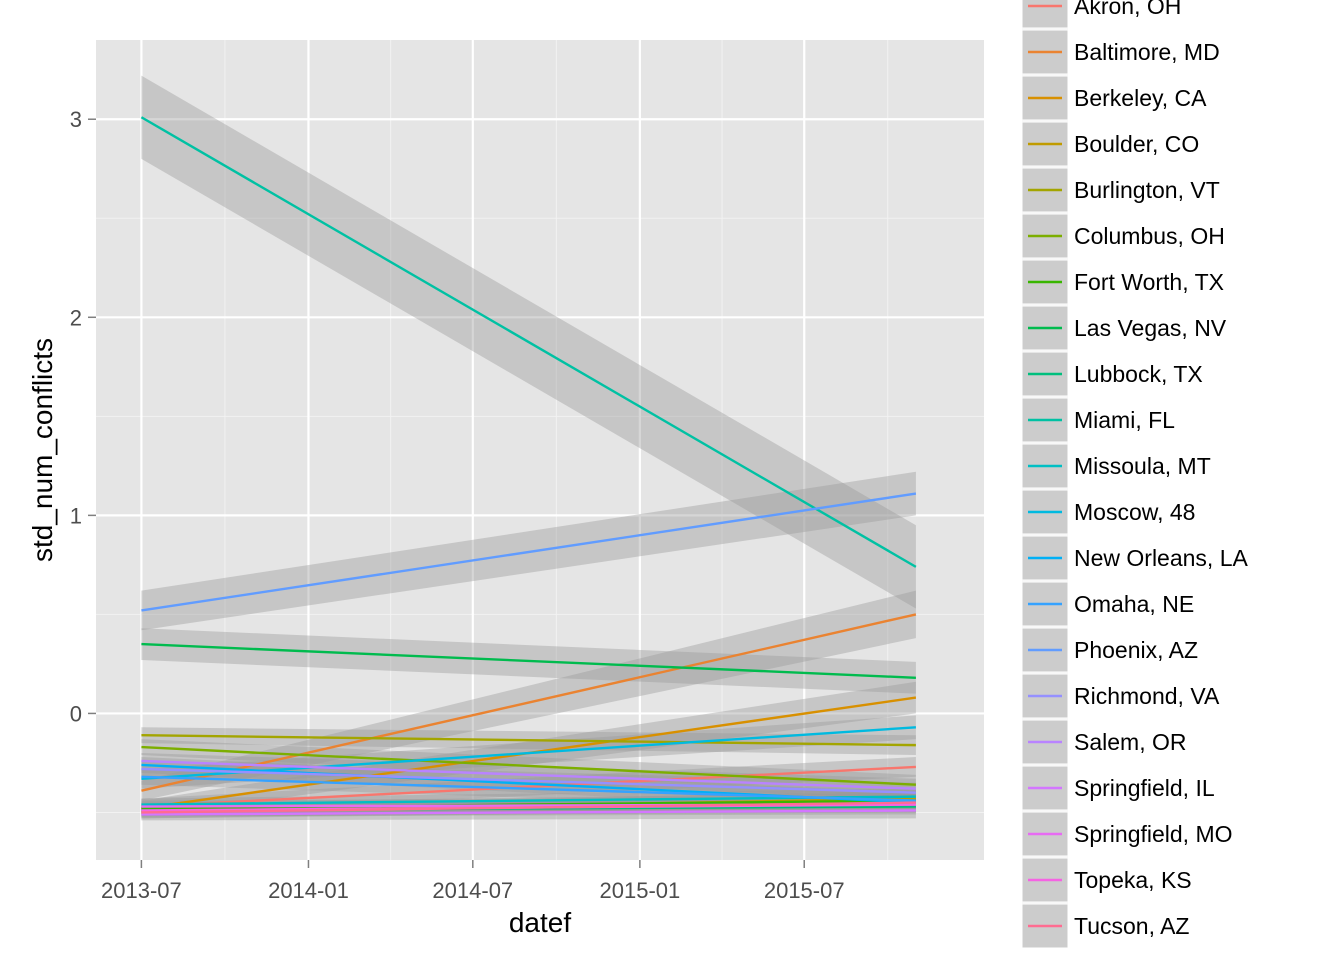 The image size is (1344, 960). Describe the element at coordinates (1161, 558) in the screenshot. I see `legend-label: New Orleans, LA` at that location.